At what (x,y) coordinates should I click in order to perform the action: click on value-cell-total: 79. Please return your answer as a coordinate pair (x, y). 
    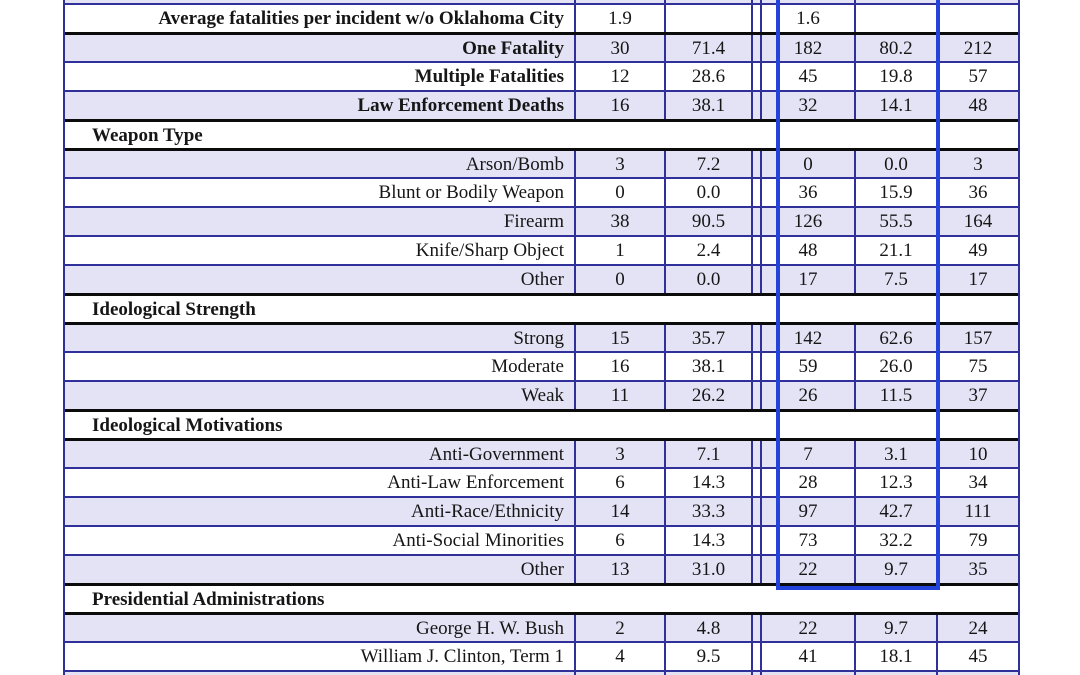
    Looking at the image, I should click on (978, 540).